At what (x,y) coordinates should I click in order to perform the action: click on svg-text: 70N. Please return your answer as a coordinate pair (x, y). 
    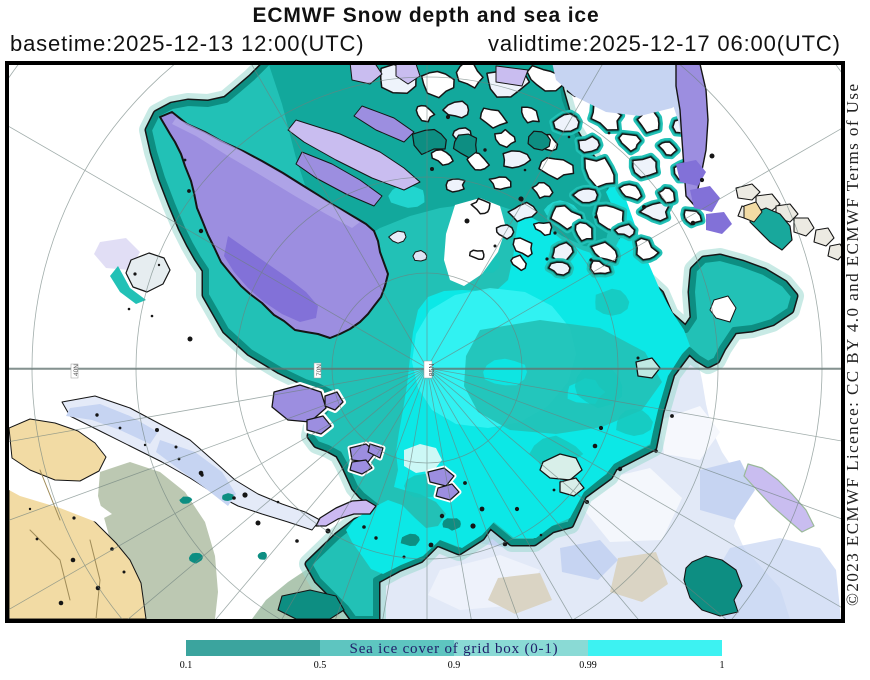
    Looking at the image, I should click on (319, 370).